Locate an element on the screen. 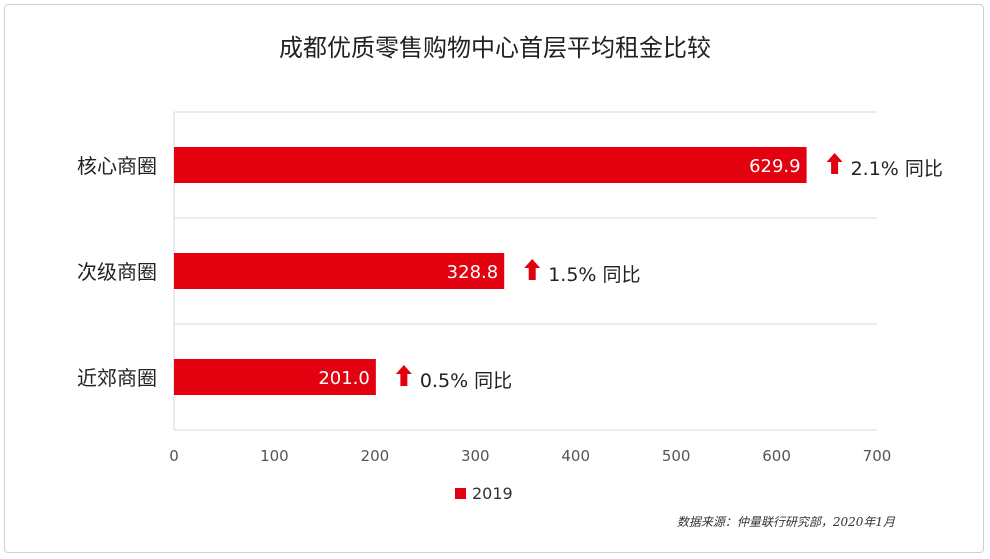  legend-label: 2019 is located at coordinates (492, 493).